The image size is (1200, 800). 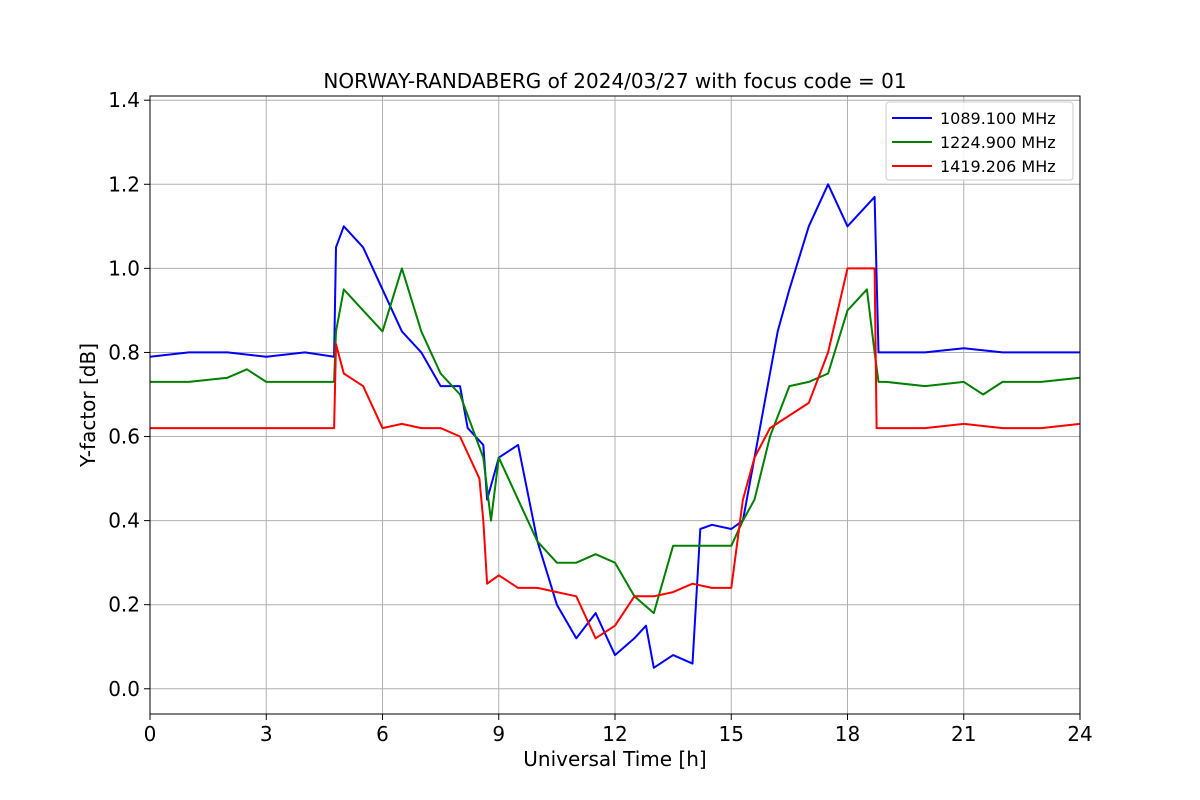 What do you see at coordinates (998, 118) in the screenshot?
I see `legend-label-1: 1089.100 MHz` at bounding box center [998, 118].